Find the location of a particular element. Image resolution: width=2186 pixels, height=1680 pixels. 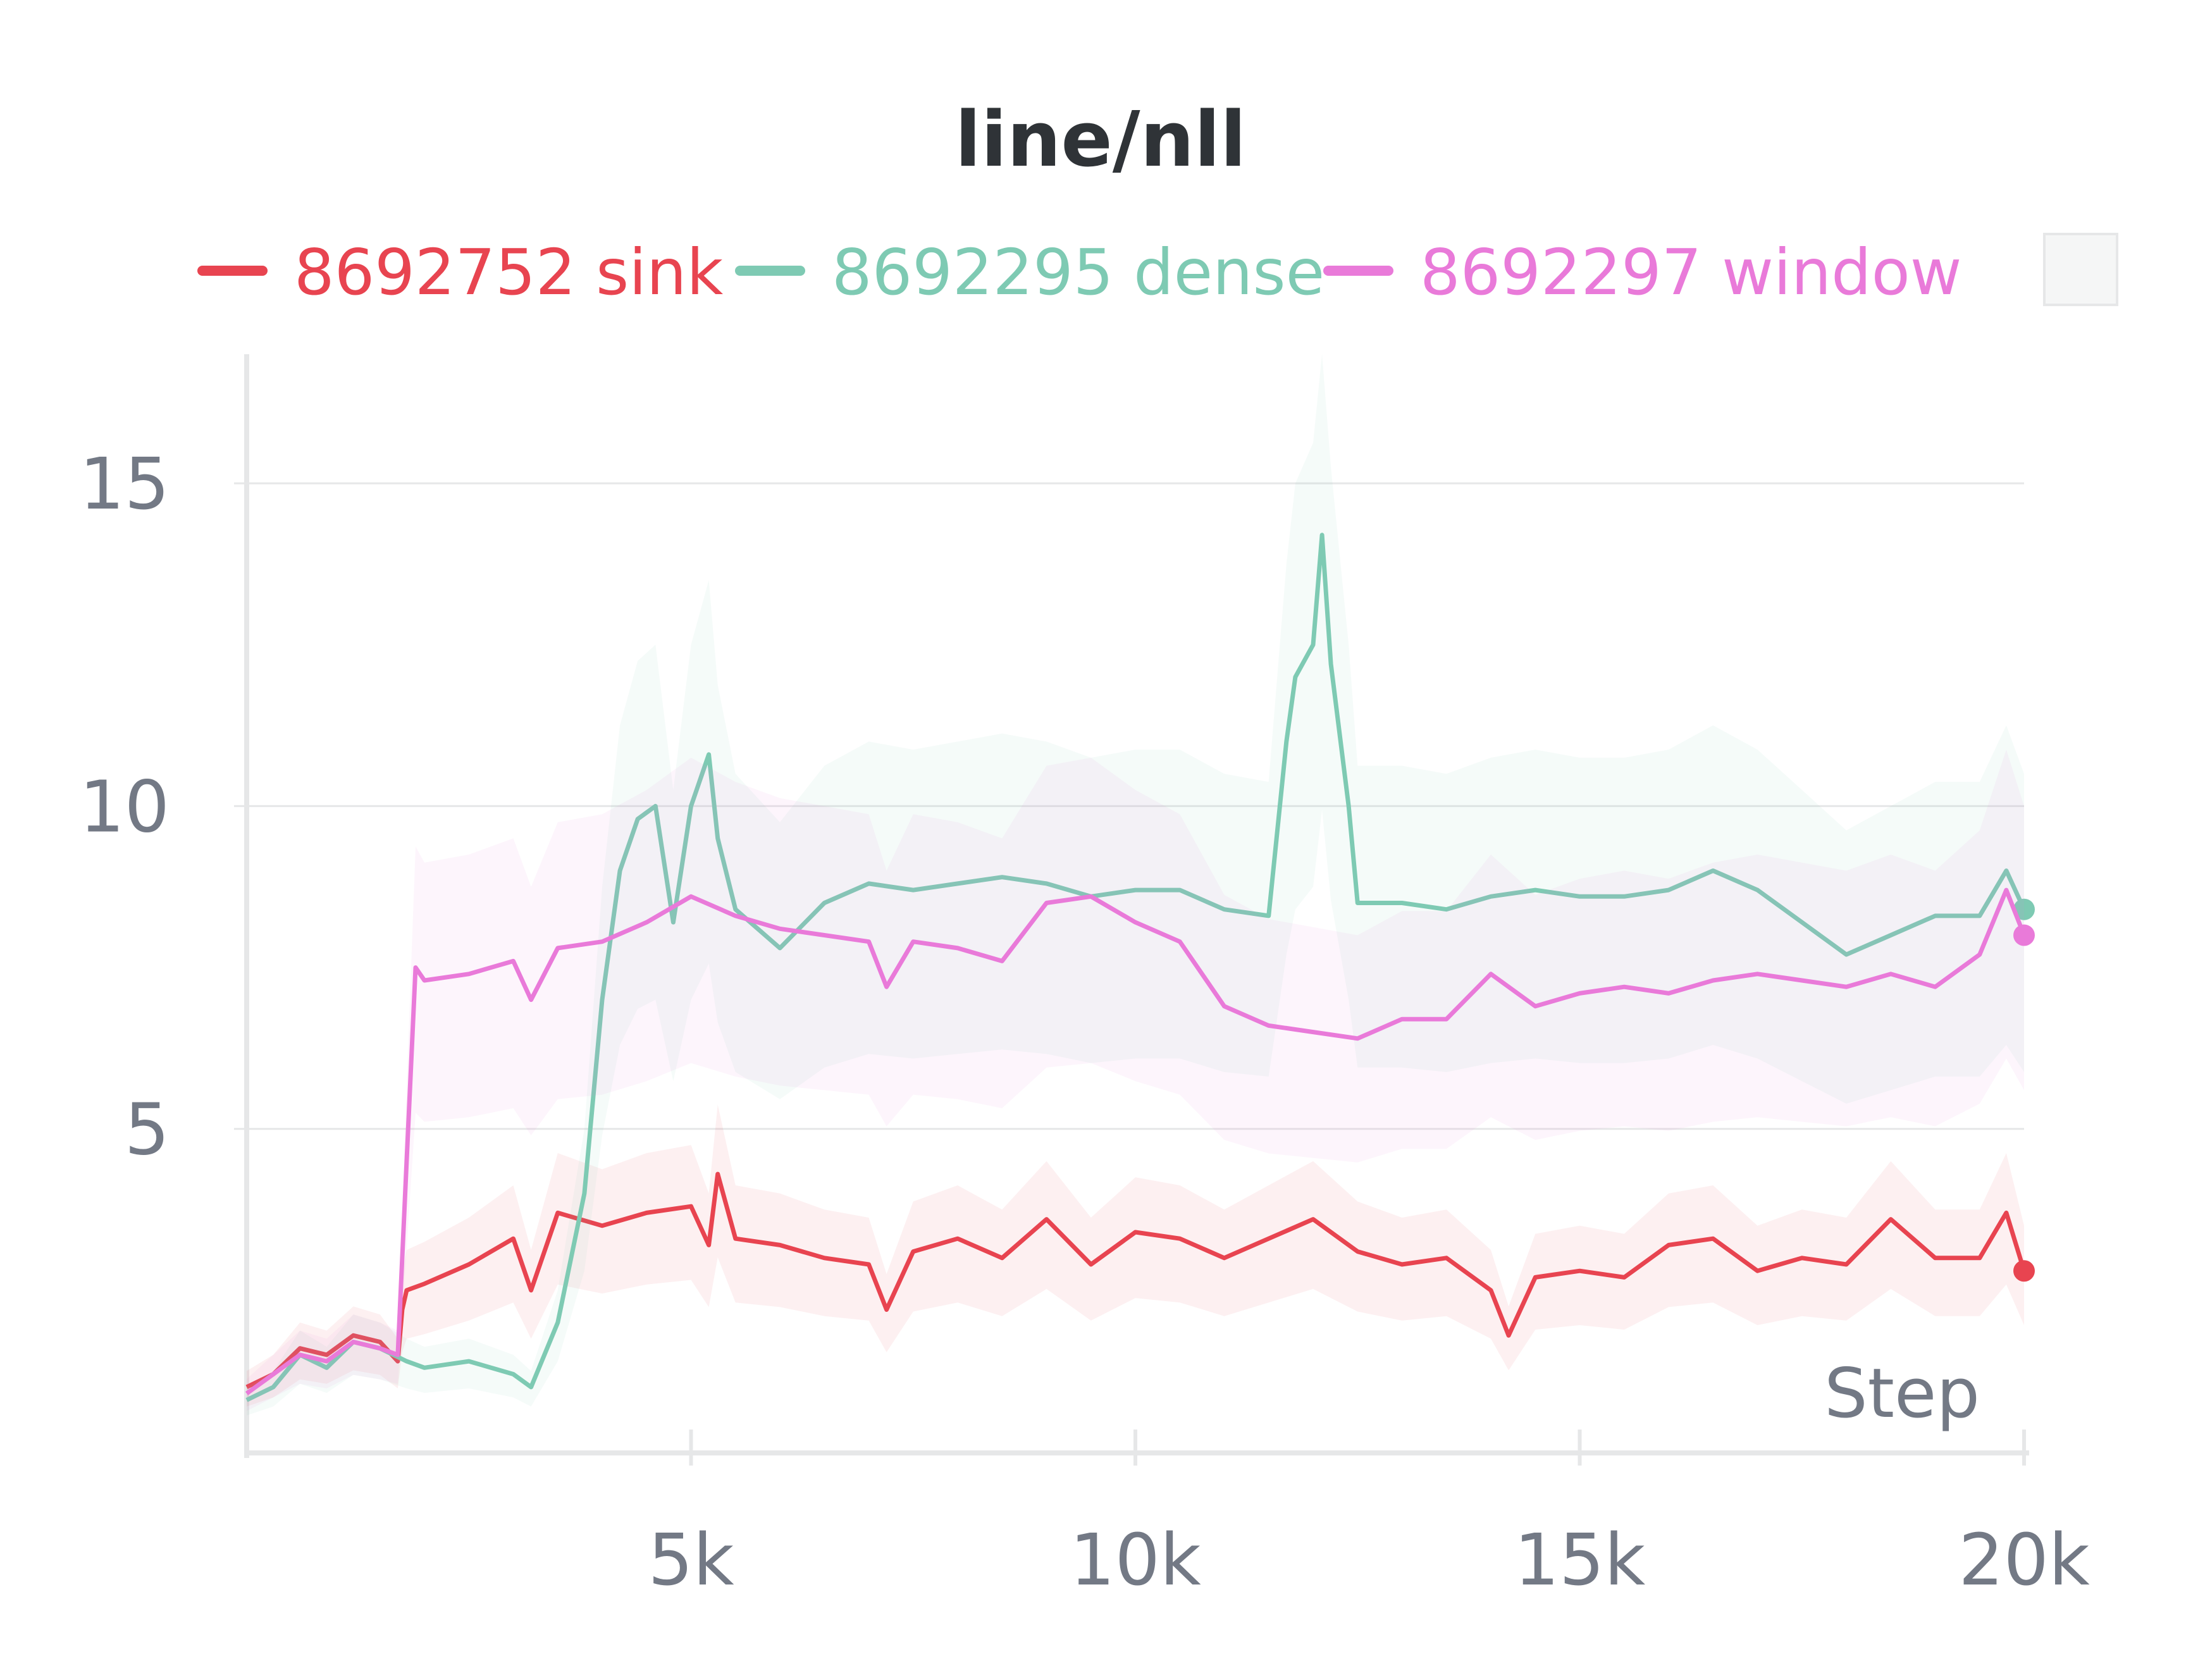

legend-label-8692295-dense: 8692295 dense is located at coordinates (1078, 272).